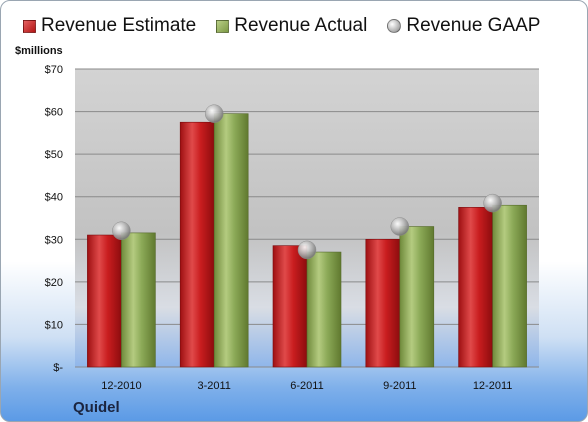 Image resolution: width=588 pixels, height=422 pixels. What do you see at coordinates (119, 25) in the screenshot?
I see `legend-label-estimate: Revenue Estimate` at bounding box center [119, 25].